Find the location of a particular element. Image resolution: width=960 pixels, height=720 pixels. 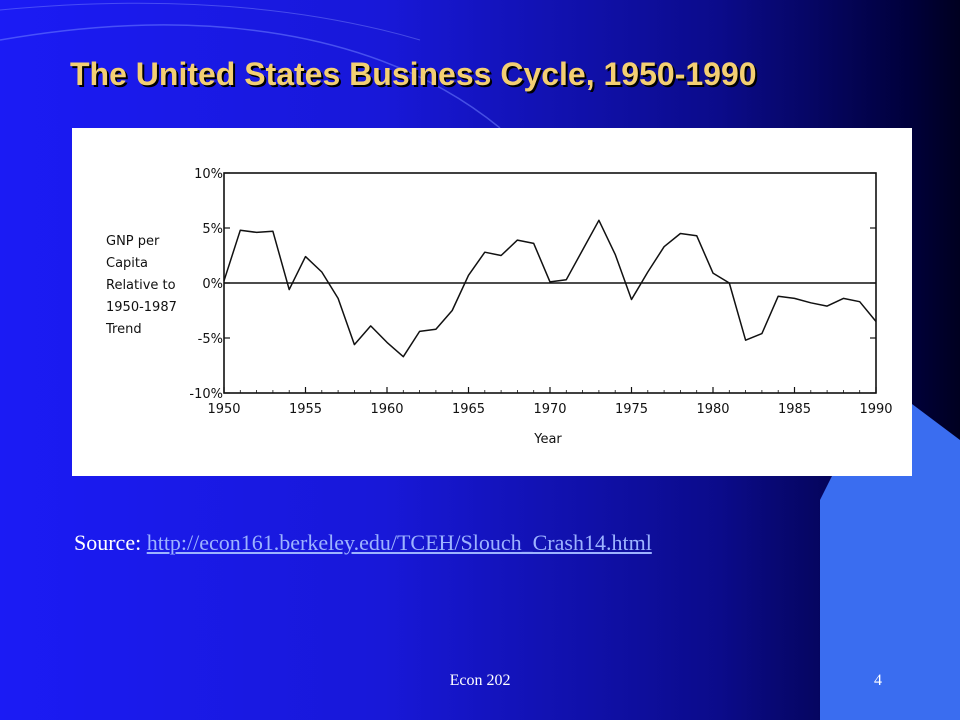

y-axis-label-line: 1950-1987 is located at coordinates (141, 307).